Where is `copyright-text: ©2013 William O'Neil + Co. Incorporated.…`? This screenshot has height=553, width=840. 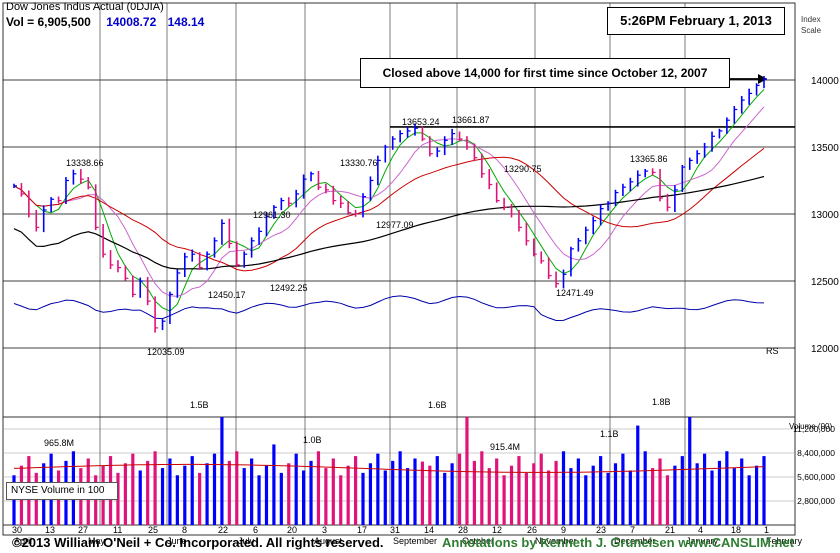
copyright-text: ©2013 William O'Neil + Co. Incorporated.… is located at coordinates (198, 542).